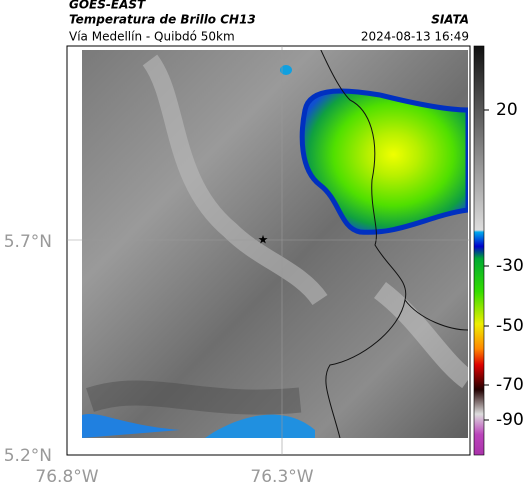 The height and width of the screenshot is (495, 526). What do you see at coordinates (450, 20) in the screenshot?
I see `agency: SIATA` at bounding box center [450, 20].